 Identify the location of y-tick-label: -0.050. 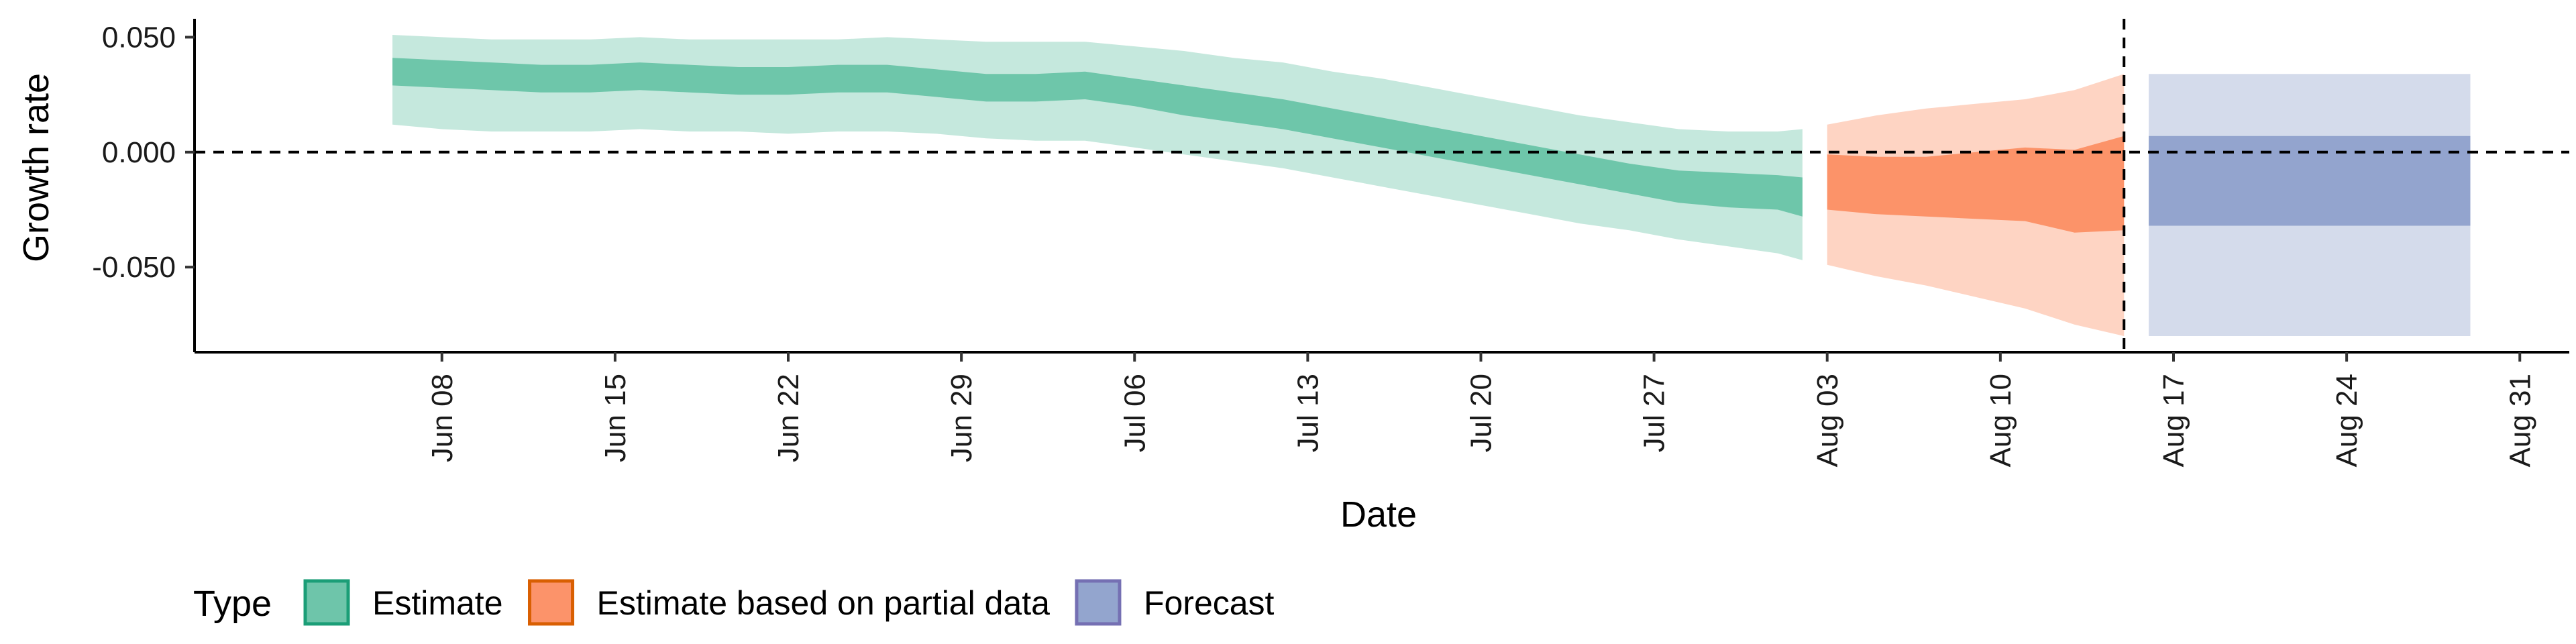
(134, 267).